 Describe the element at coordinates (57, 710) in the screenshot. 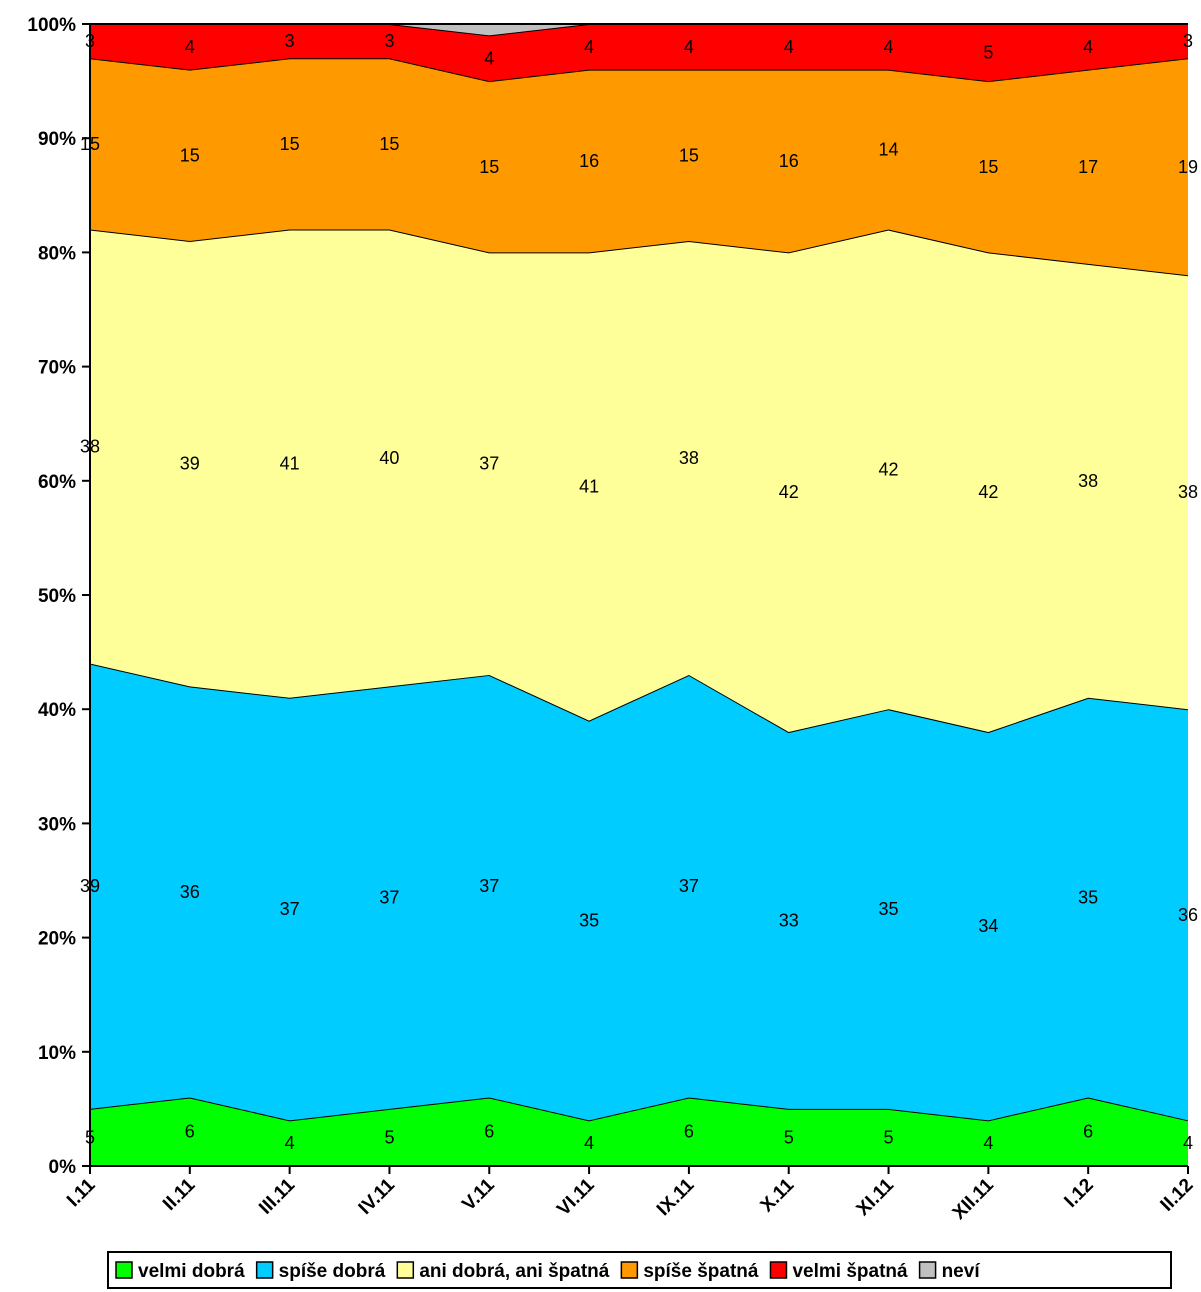

I see `y-tick-label: 40%` at that location.